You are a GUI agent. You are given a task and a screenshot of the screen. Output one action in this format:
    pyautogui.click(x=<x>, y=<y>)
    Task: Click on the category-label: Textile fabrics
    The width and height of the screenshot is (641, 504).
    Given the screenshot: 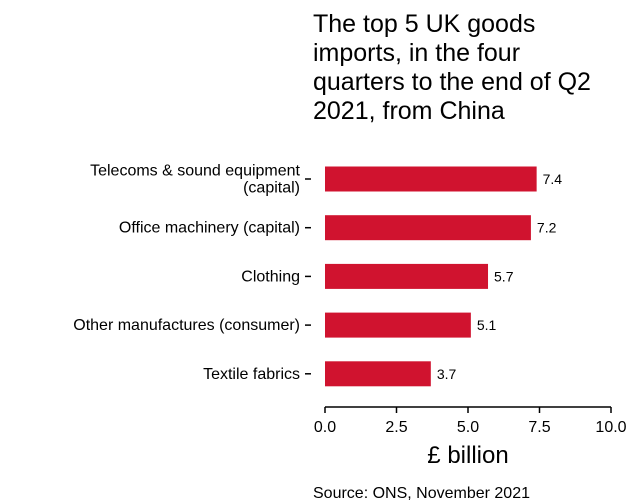 What is the action you would take?
    pyautogui.click(x=251, y=374)
    